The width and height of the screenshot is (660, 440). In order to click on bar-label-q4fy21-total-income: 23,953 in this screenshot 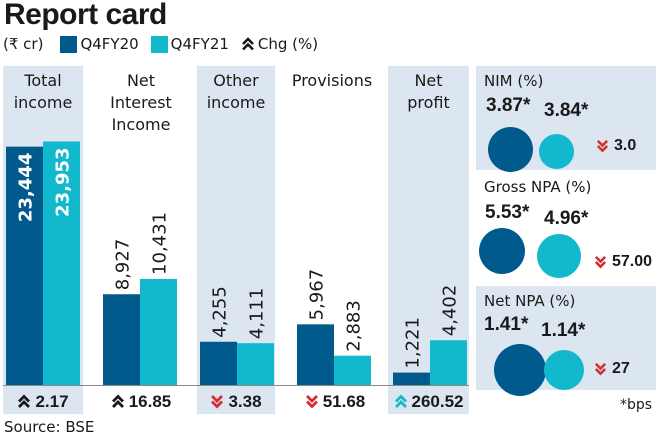, I will do `click(63, 181)`.